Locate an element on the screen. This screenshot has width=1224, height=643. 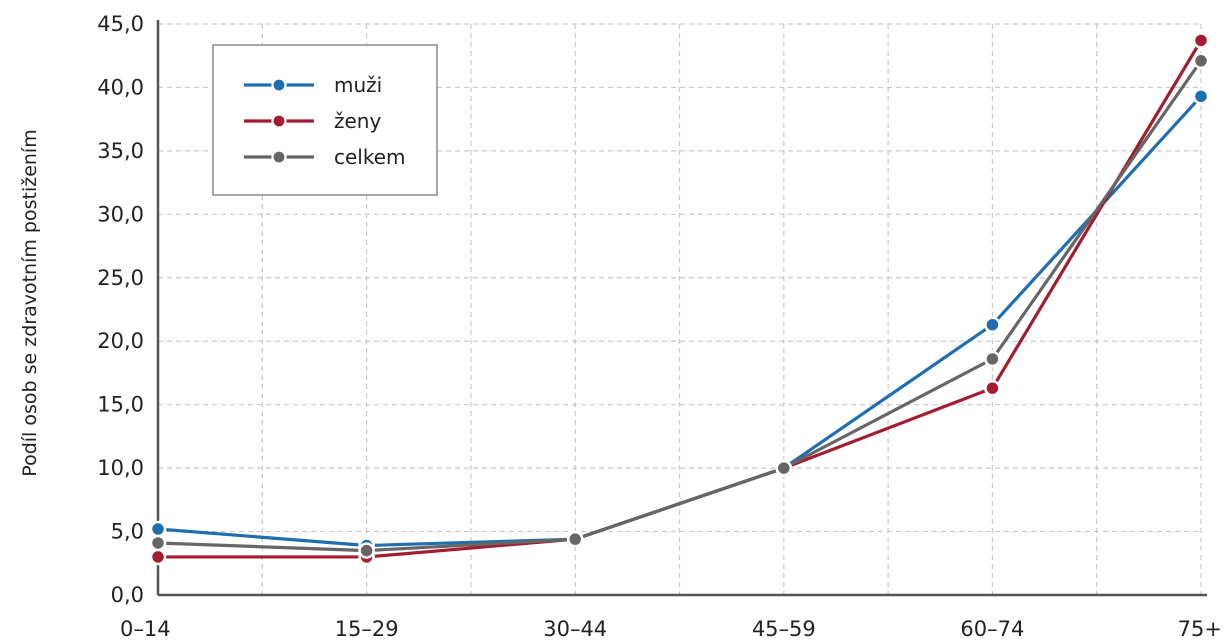
x-tick-label: 45–59 is located at coordinates (784, 629).